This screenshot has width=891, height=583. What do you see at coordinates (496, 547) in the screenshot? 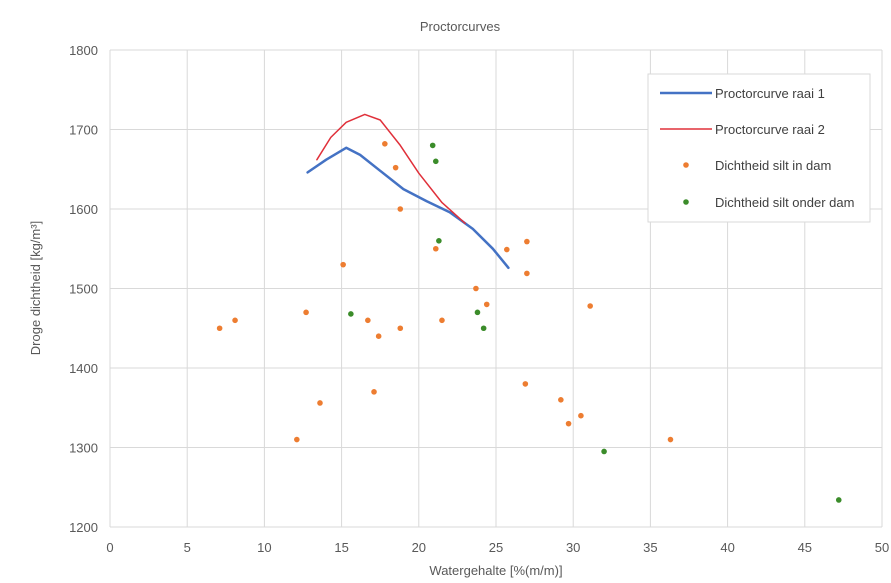
I see `x-tick-label: 25` at bounding box center [496, 547].